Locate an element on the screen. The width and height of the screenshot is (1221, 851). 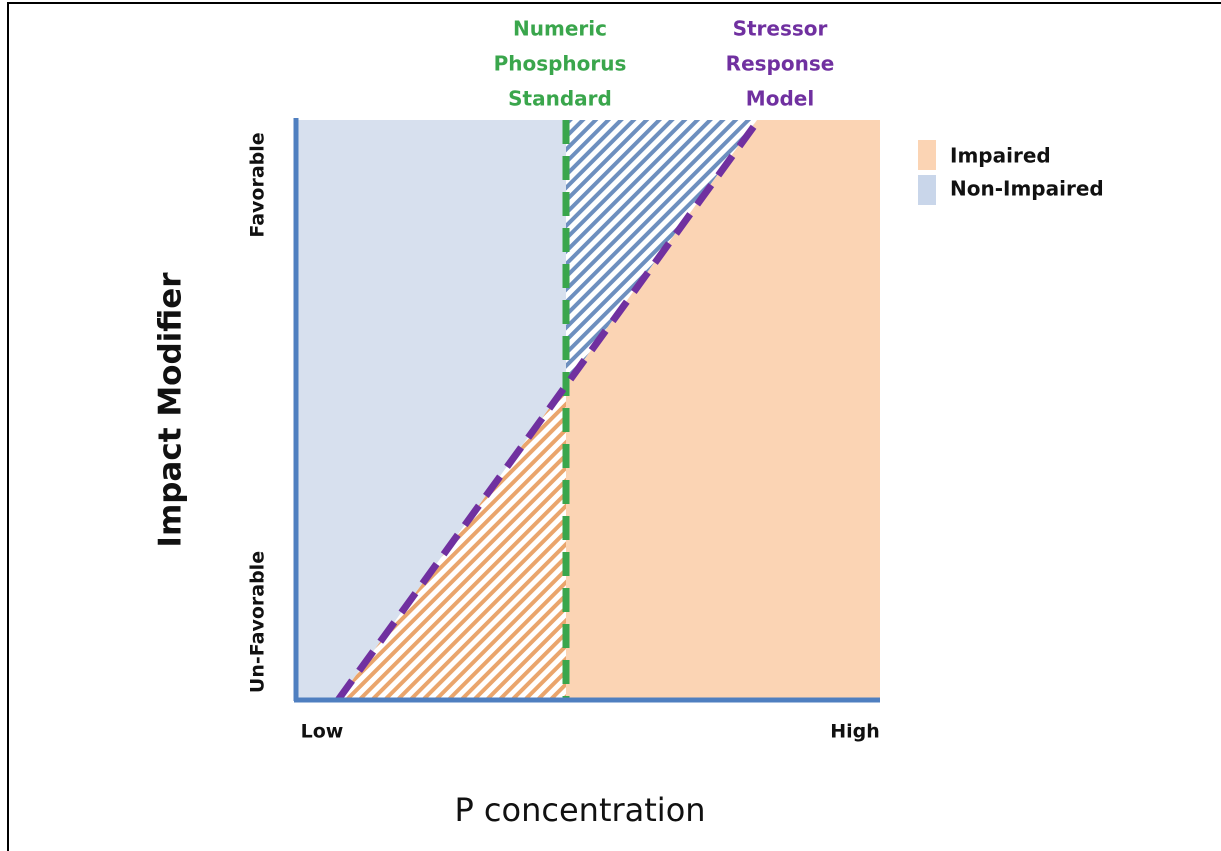
annotation: Numeric is located at coordinates (560, 29).